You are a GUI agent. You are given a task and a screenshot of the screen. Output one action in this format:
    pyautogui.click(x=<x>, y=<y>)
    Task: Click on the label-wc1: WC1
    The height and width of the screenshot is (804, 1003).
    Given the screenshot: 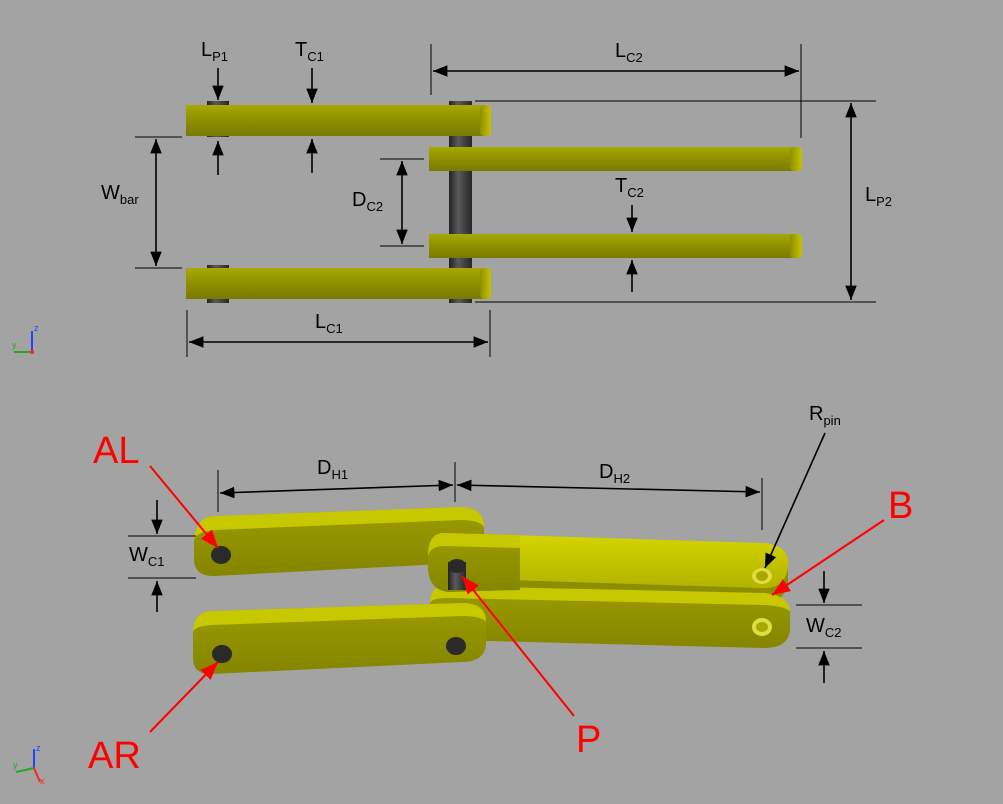 What is the action you would take?
    pyautogui.click(x=147, y=556)
    